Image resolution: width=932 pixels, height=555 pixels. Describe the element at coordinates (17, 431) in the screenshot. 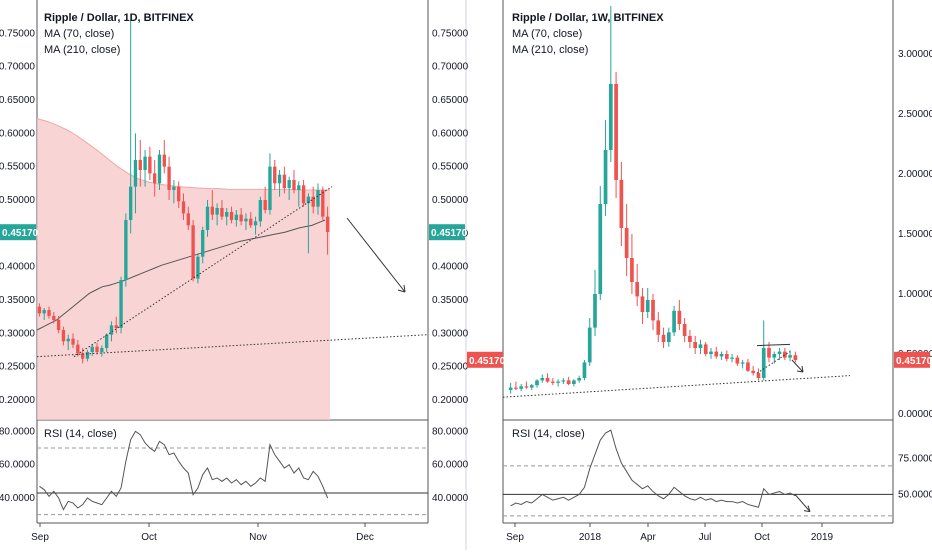

I see `left-rsi-tick-left: 80.0000` at that location.